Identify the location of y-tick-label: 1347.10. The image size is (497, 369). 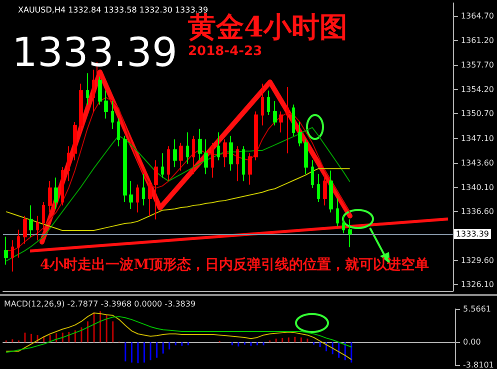
(477, 139).